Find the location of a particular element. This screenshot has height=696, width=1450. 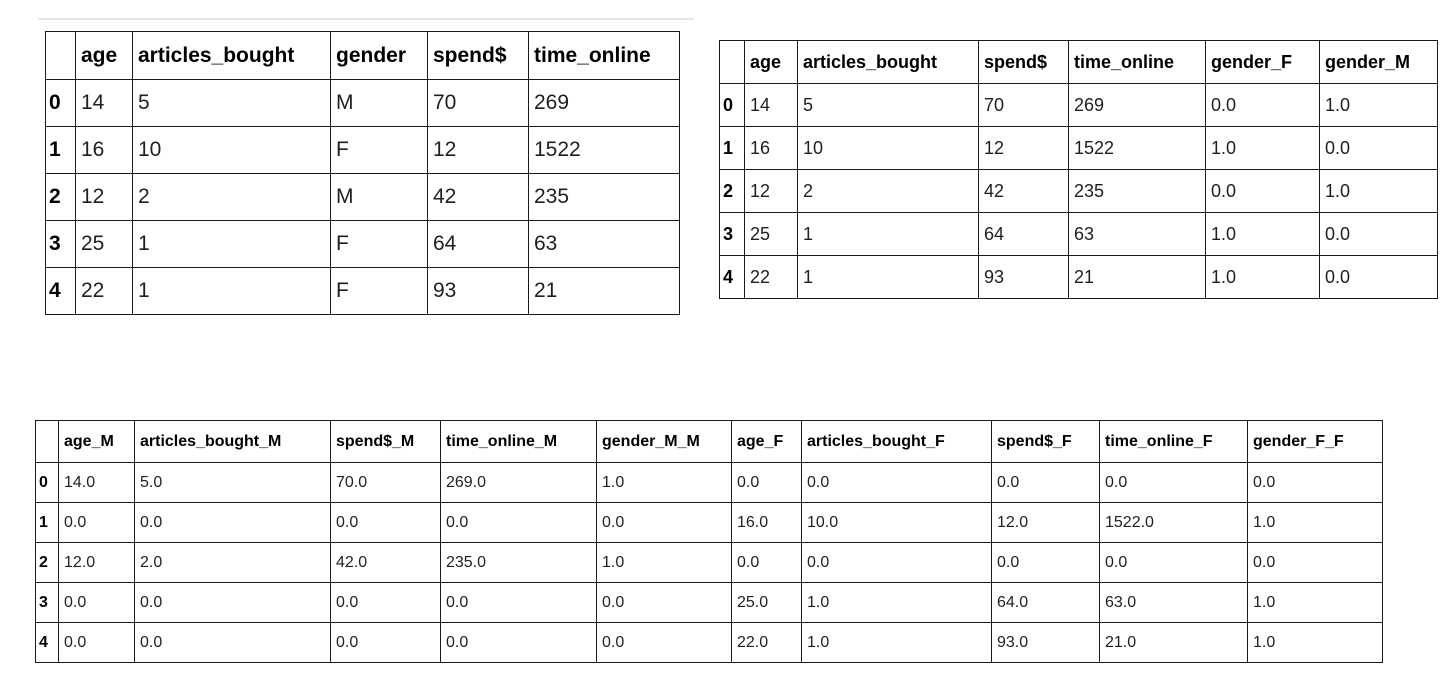

table-row: 0 14 5 70 269 0.0 1.0 is located at coordinates (1078, 105).